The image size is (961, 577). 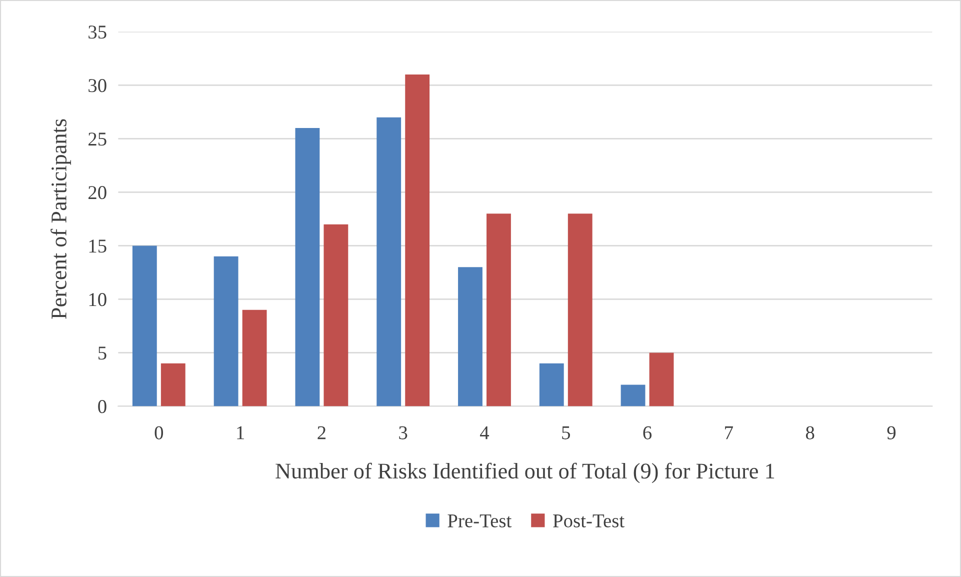 I want to click on y-tick-label: 20, so click(x=97, y=193).